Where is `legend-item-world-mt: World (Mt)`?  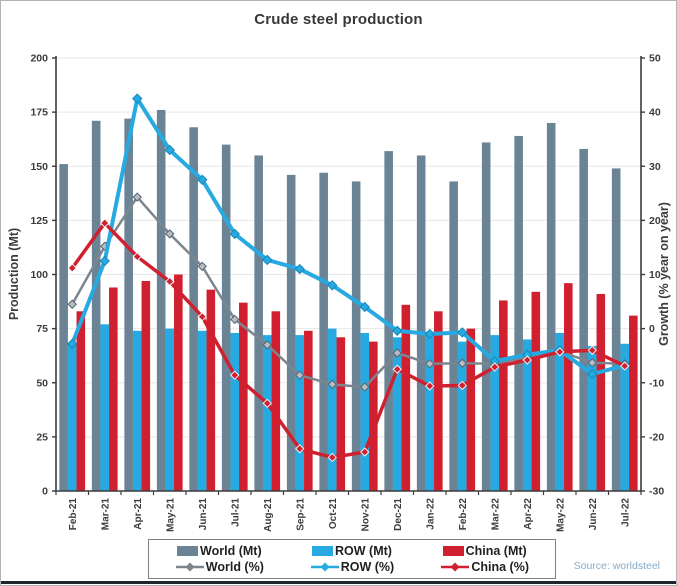
legend-item-world-mt: World (Mt) is located at coordinates (219, 551).